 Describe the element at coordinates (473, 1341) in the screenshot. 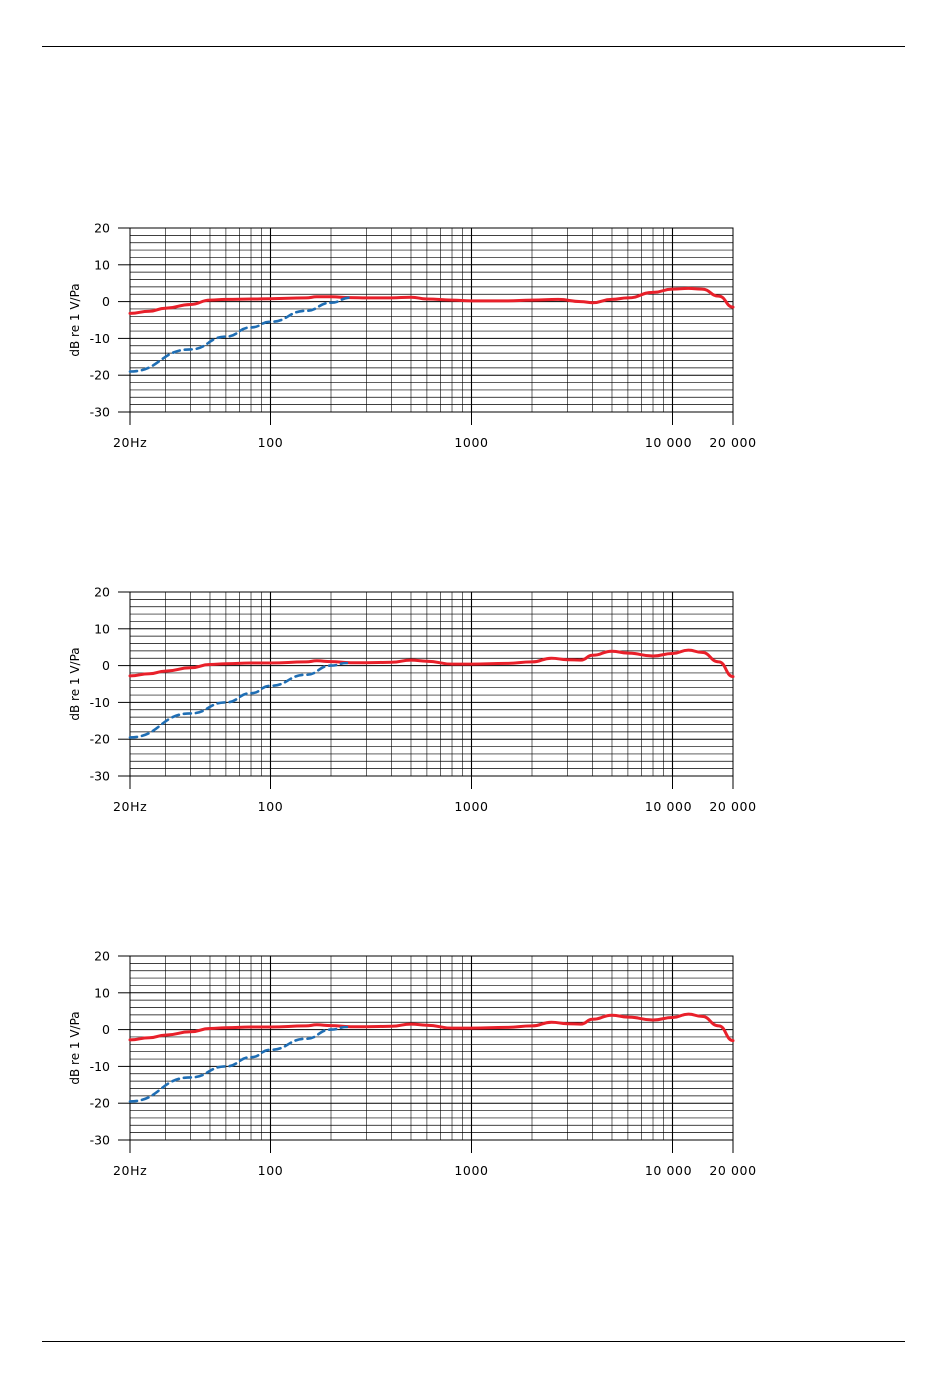

I see `footer-rule` at that location.